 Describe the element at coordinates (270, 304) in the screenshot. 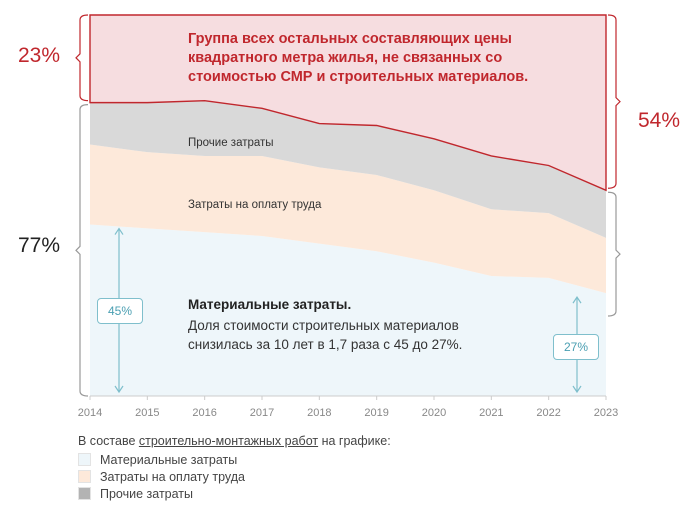

I see `materials-title: Материальные затраты.` at that location.